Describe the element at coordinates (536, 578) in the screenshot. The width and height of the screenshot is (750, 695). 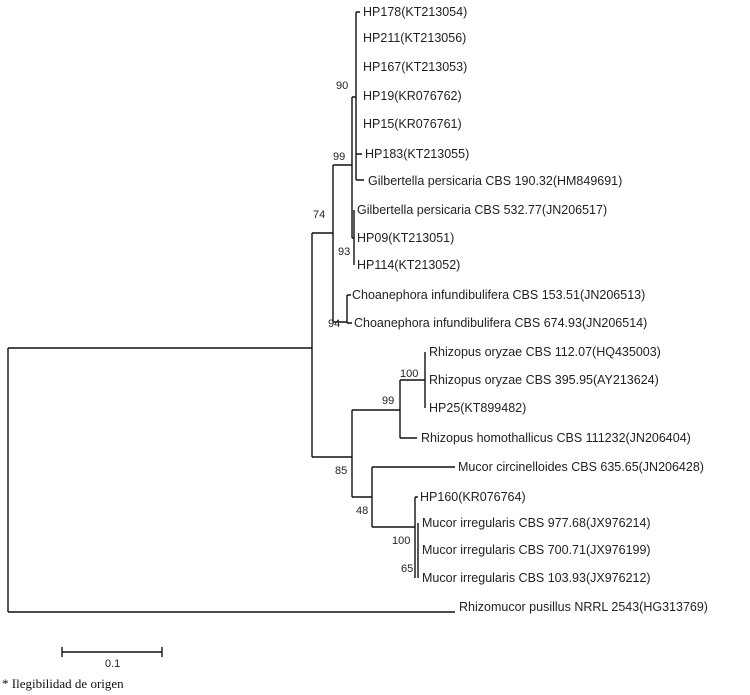
I see `taxon-label: Mucor irregularis CBS 103.93(JX976212)` at that location.